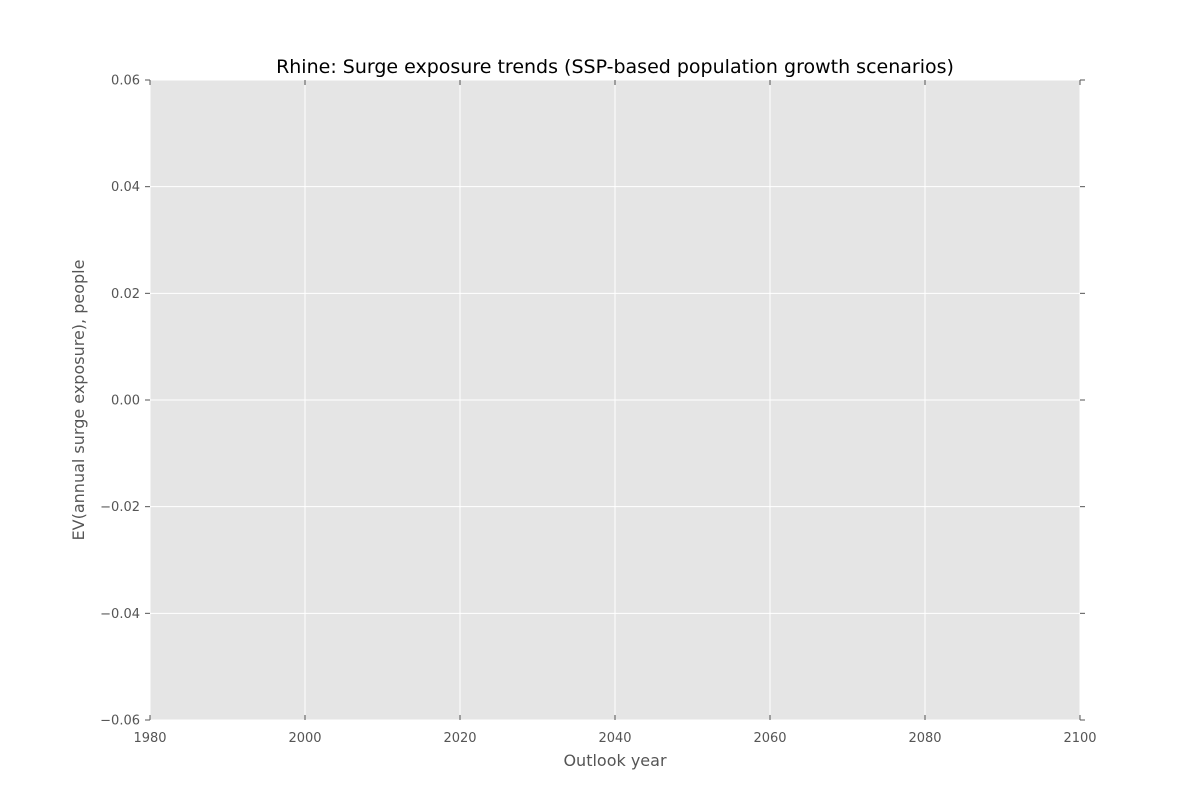  Describe the element at coordinates (78, 400) in the screenshot. I see `y-axis-label: EV(annual surge exposure), people` at that location.